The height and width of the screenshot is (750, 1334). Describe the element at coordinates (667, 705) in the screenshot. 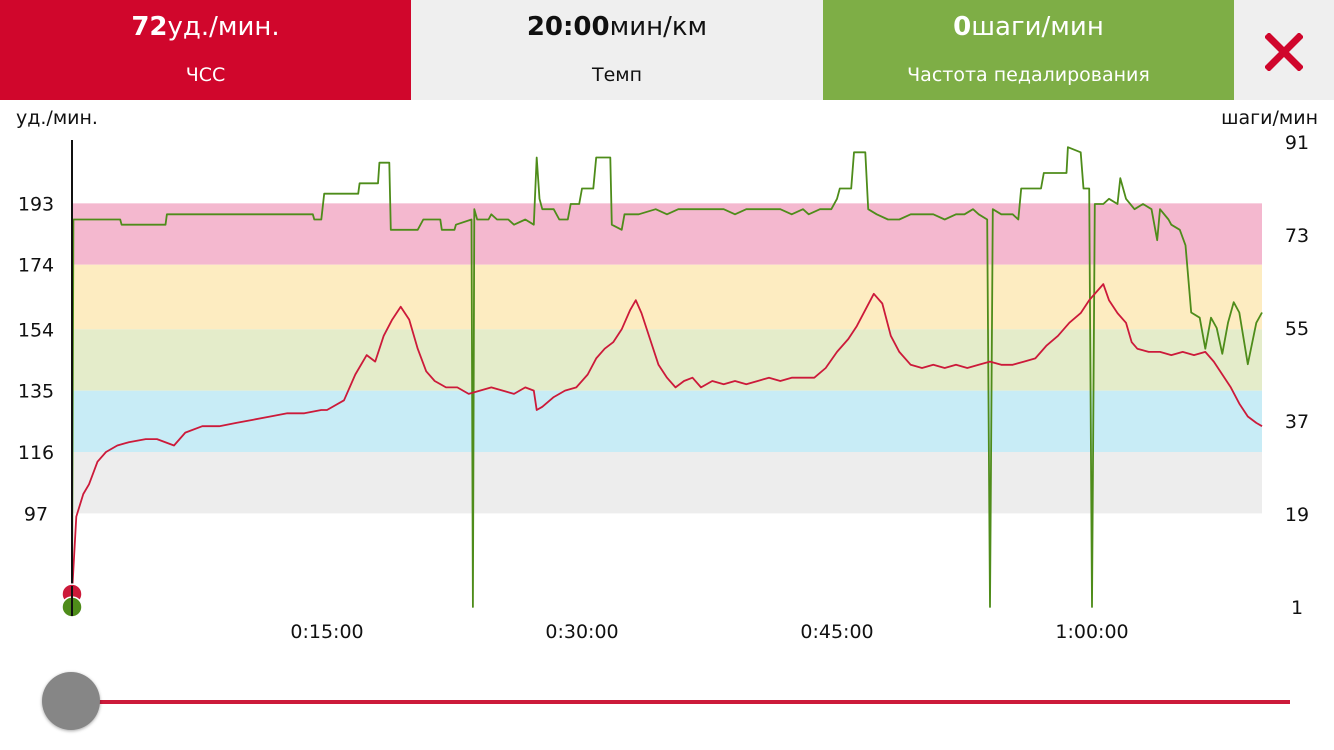

I see `timeline-slider` at that location.